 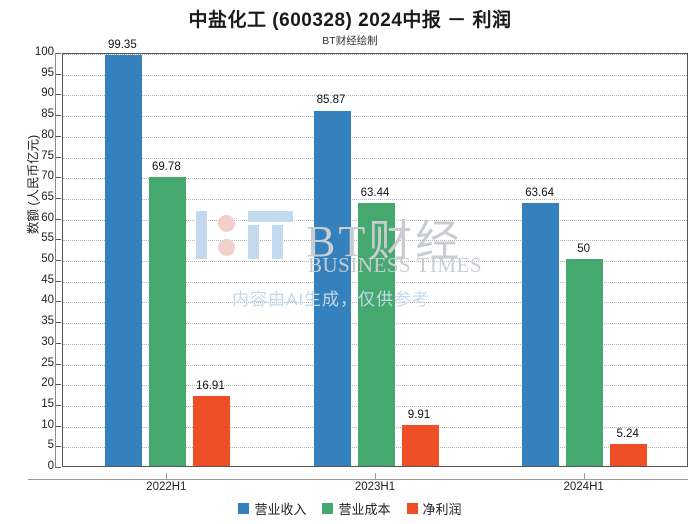 I want to click on y-axis-spine, so click(x=55, y=260).